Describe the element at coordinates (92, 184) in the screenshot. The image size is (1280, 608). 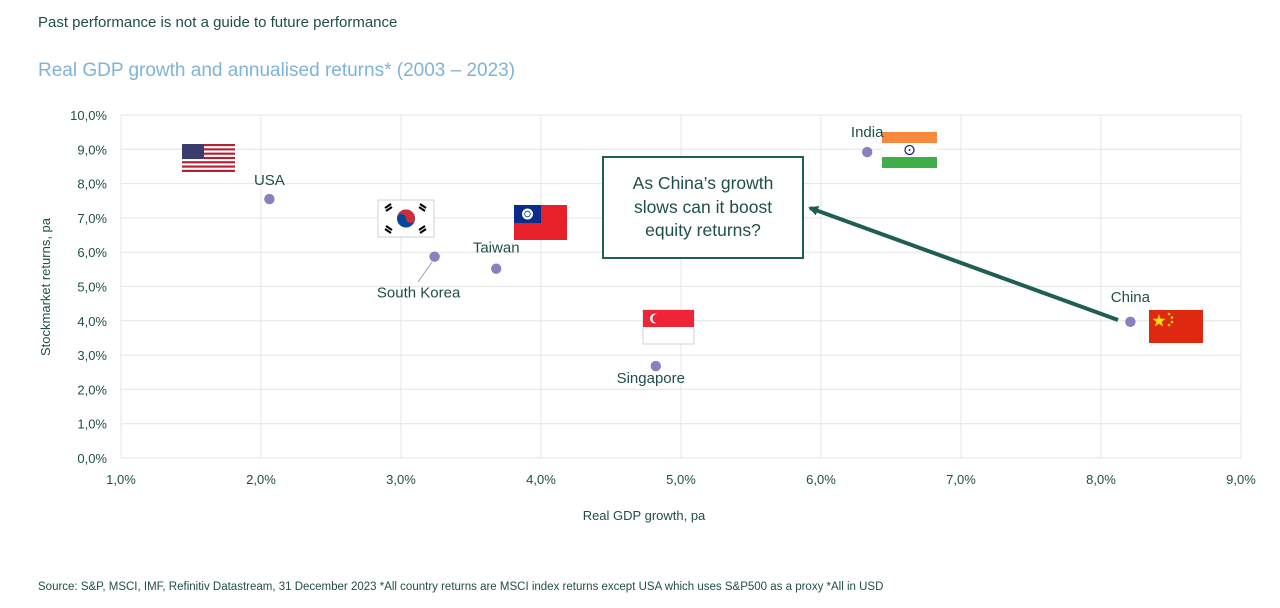
I see `y-tick-label: 8,0%` at that location.